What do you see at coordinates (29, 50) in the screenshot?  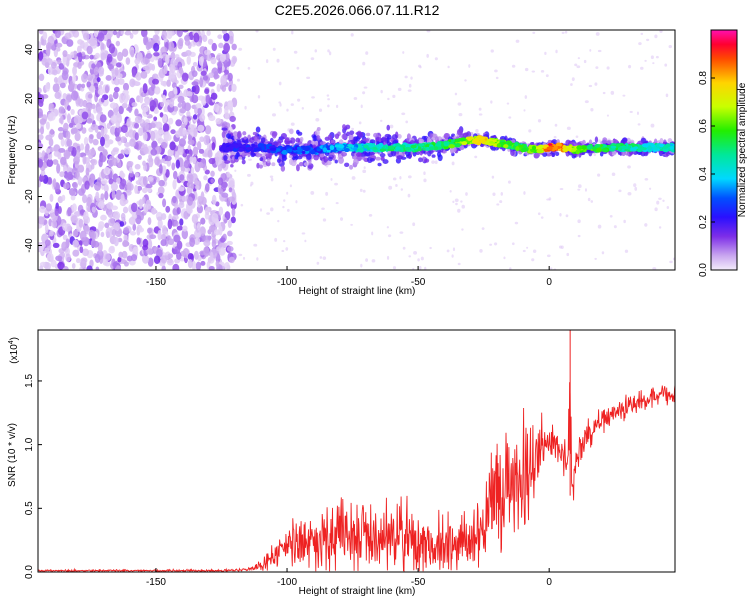 I see `y-tick-label: 40` at bounding box center [29, 50].